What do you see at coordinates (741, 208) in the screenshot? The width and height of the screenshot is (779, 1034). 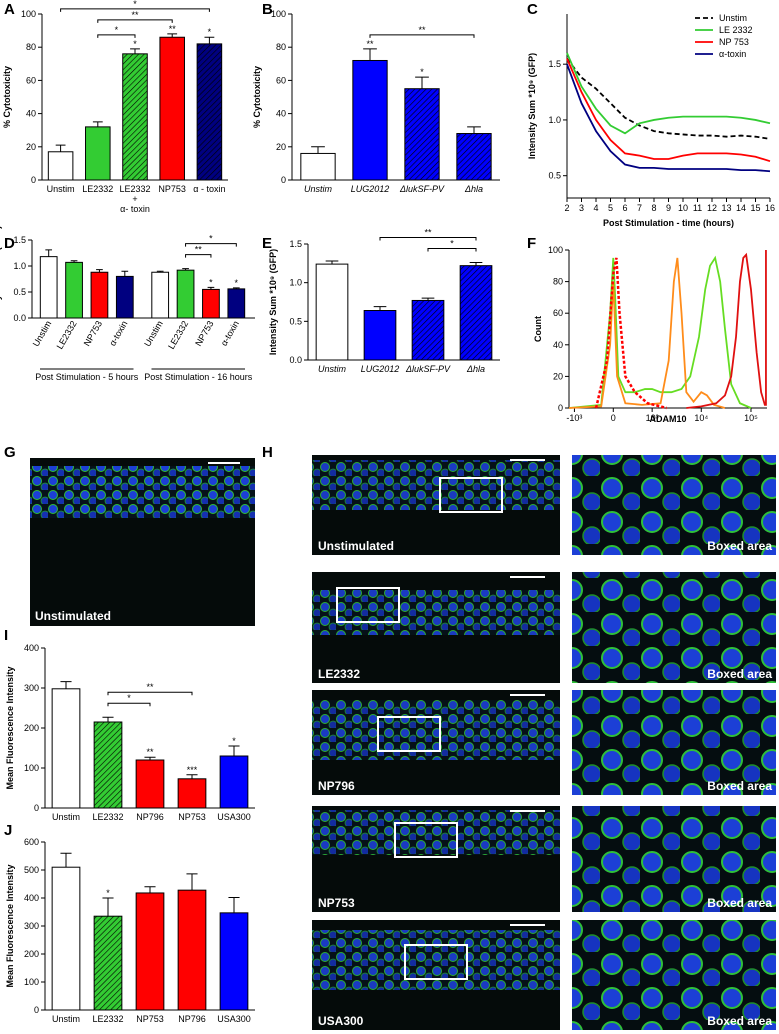 I see `x-tick-label: 14` at bounding box center [741, 208].